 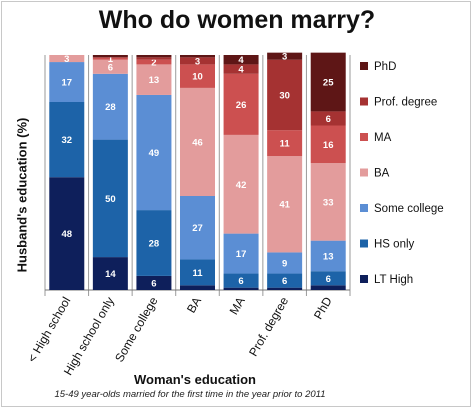 What do you see at coordinates (393, 280) in the screenshot?
I see `legend-label: LT High` at bounding box center [393, 280].